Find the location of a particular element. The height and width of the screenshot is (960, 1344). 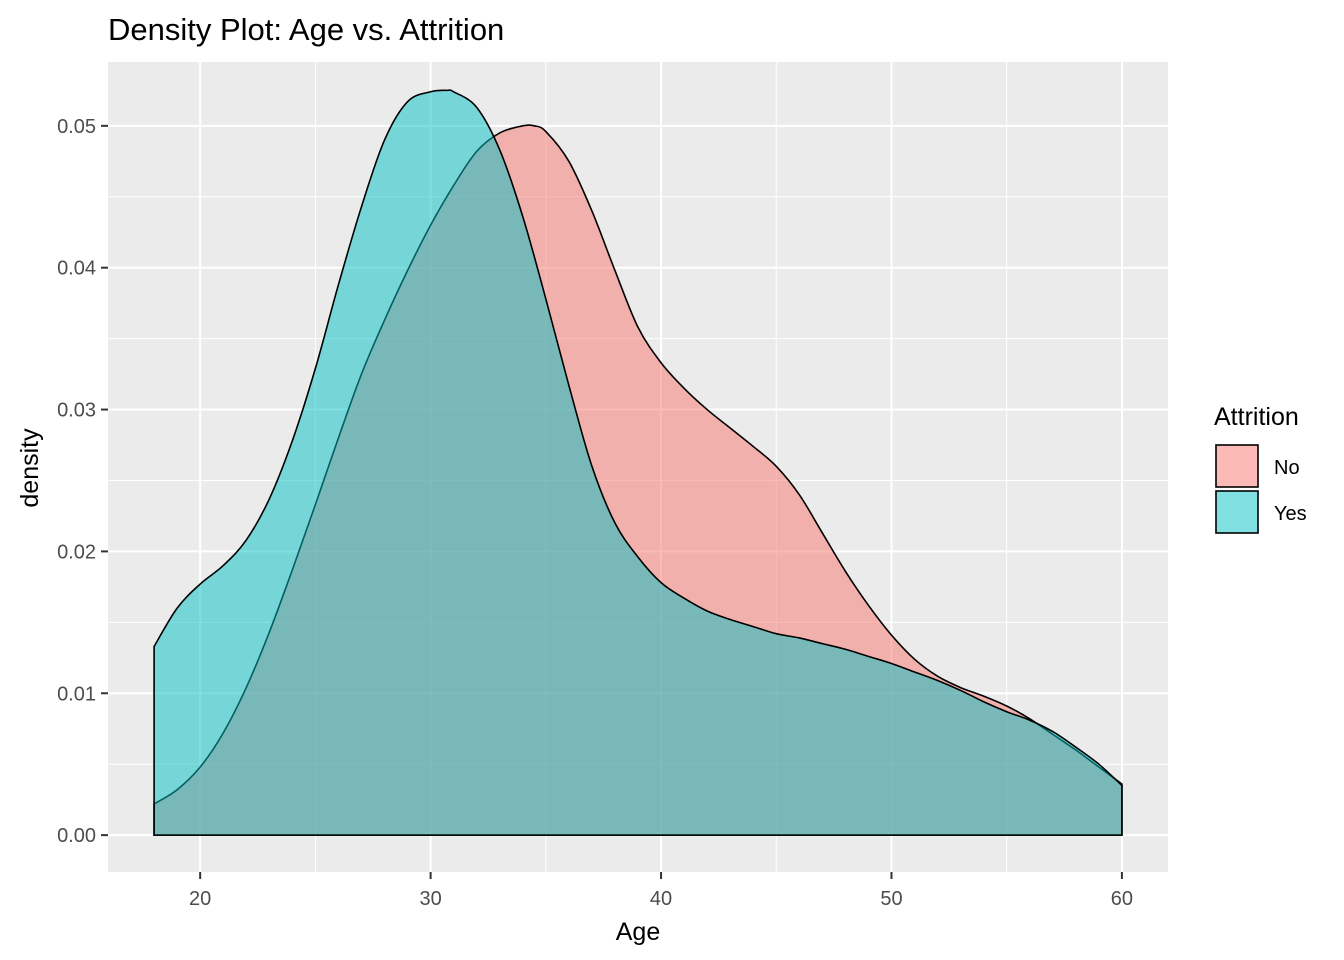

x-axis-ticks: 20 30 40 50 60 is located at coordinates (661, 891).